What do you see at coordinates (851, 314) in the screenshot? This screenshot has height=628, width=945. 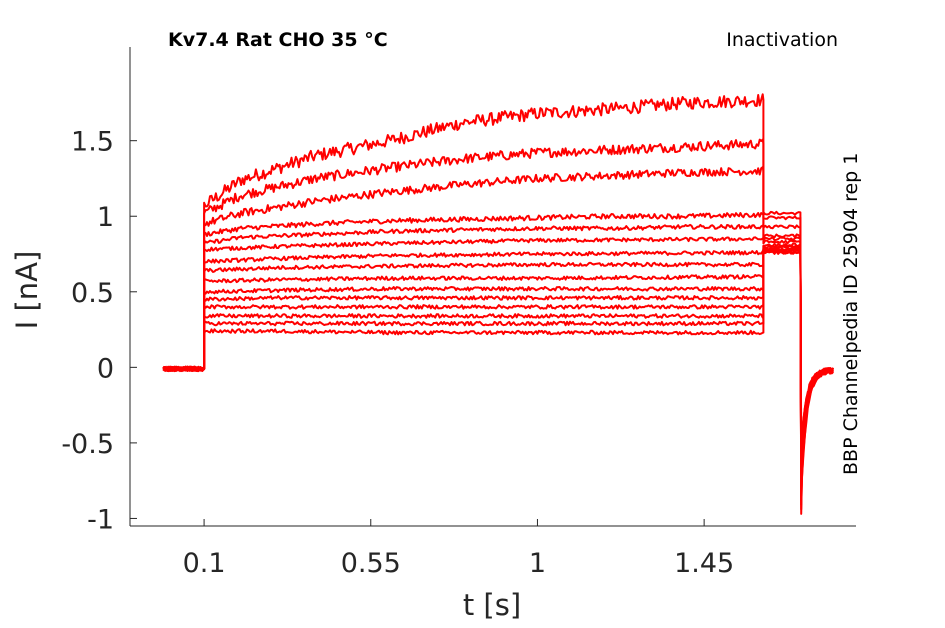 I see `source-id-label: BBP Channelpedia ID 25904 rep 1` at bounding box center [851, 314].